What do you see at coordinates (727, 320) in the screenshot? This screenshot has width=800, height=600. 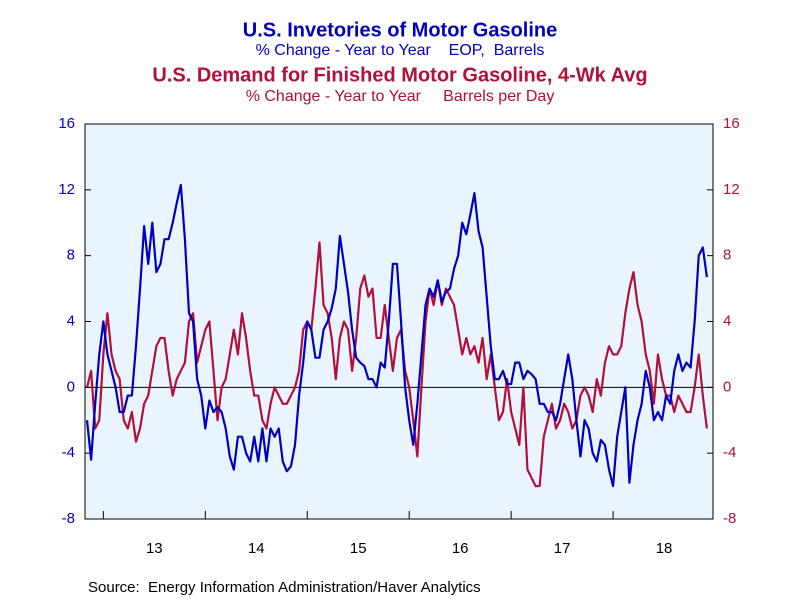 I see `y2-tick-label: 4` at bounding box center [727, 320].